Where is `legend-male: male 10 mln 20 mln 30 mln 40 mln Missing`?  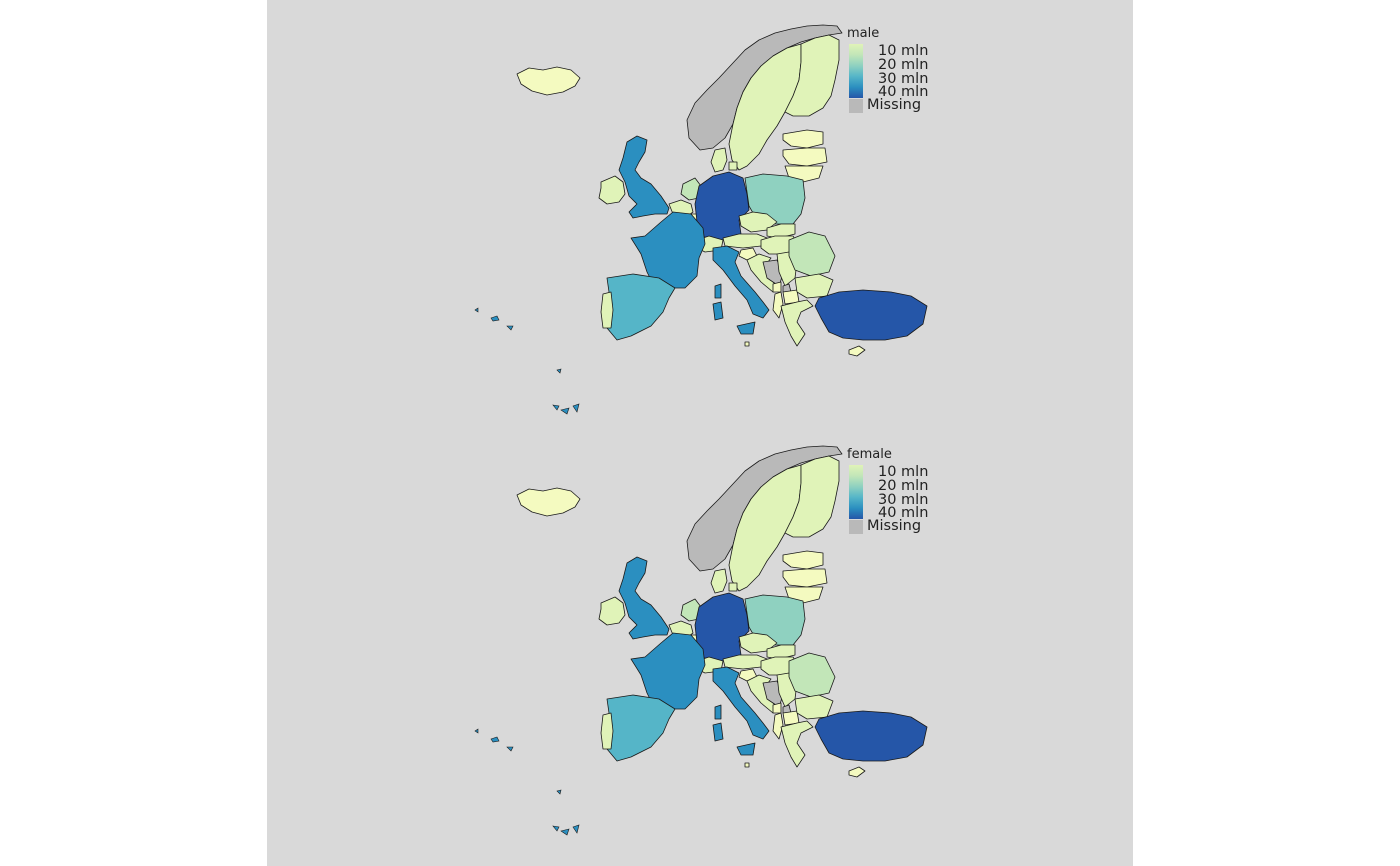 legend-male: male 10 mln 20 mln 30 mln 40 mln Missing is located at coordinates (902, 71).